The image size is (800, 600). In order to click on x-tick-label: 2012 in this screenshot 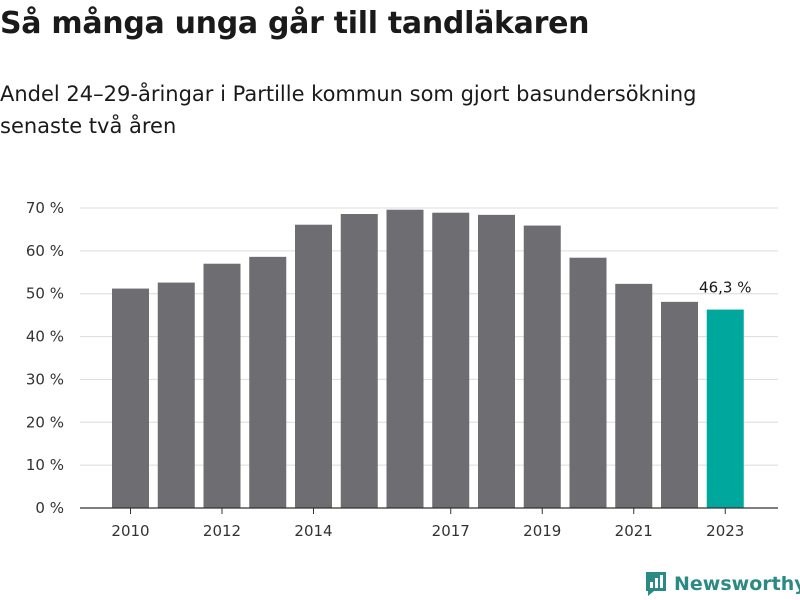, I will do `click(222, 531)`.